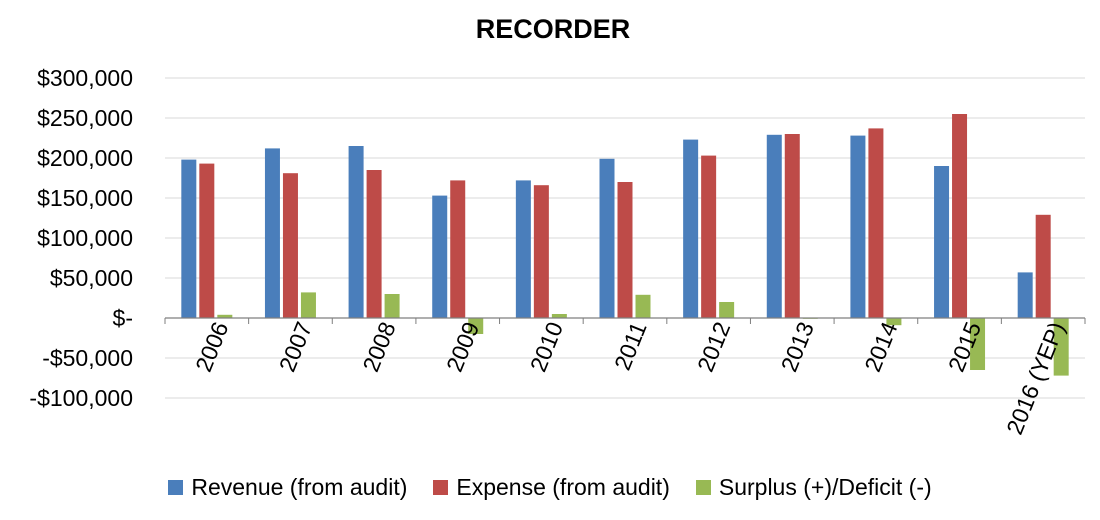 Image resolution: width=1100 pixels, height=520 pixels. I want to click on x-tick-label: 2011, so click(630, 346).